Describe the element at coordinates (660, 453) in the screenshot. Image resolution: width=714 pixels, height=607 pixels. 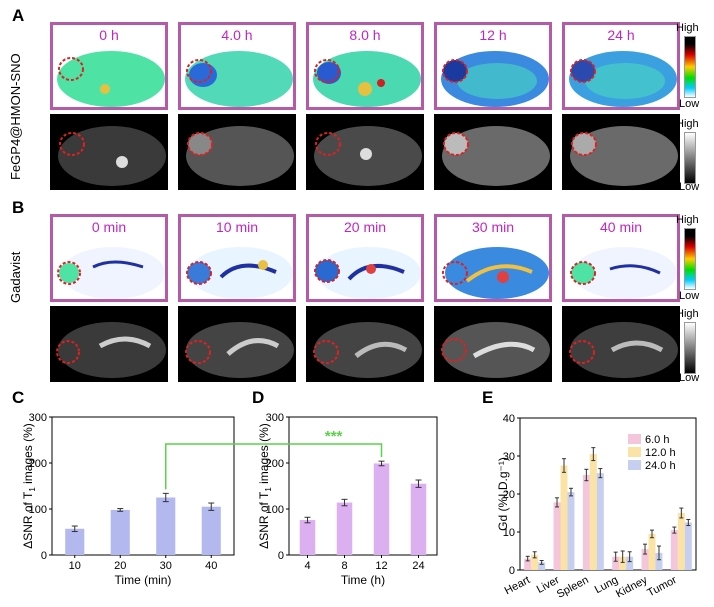
I see `legend-label: 12.0 h` at that location.